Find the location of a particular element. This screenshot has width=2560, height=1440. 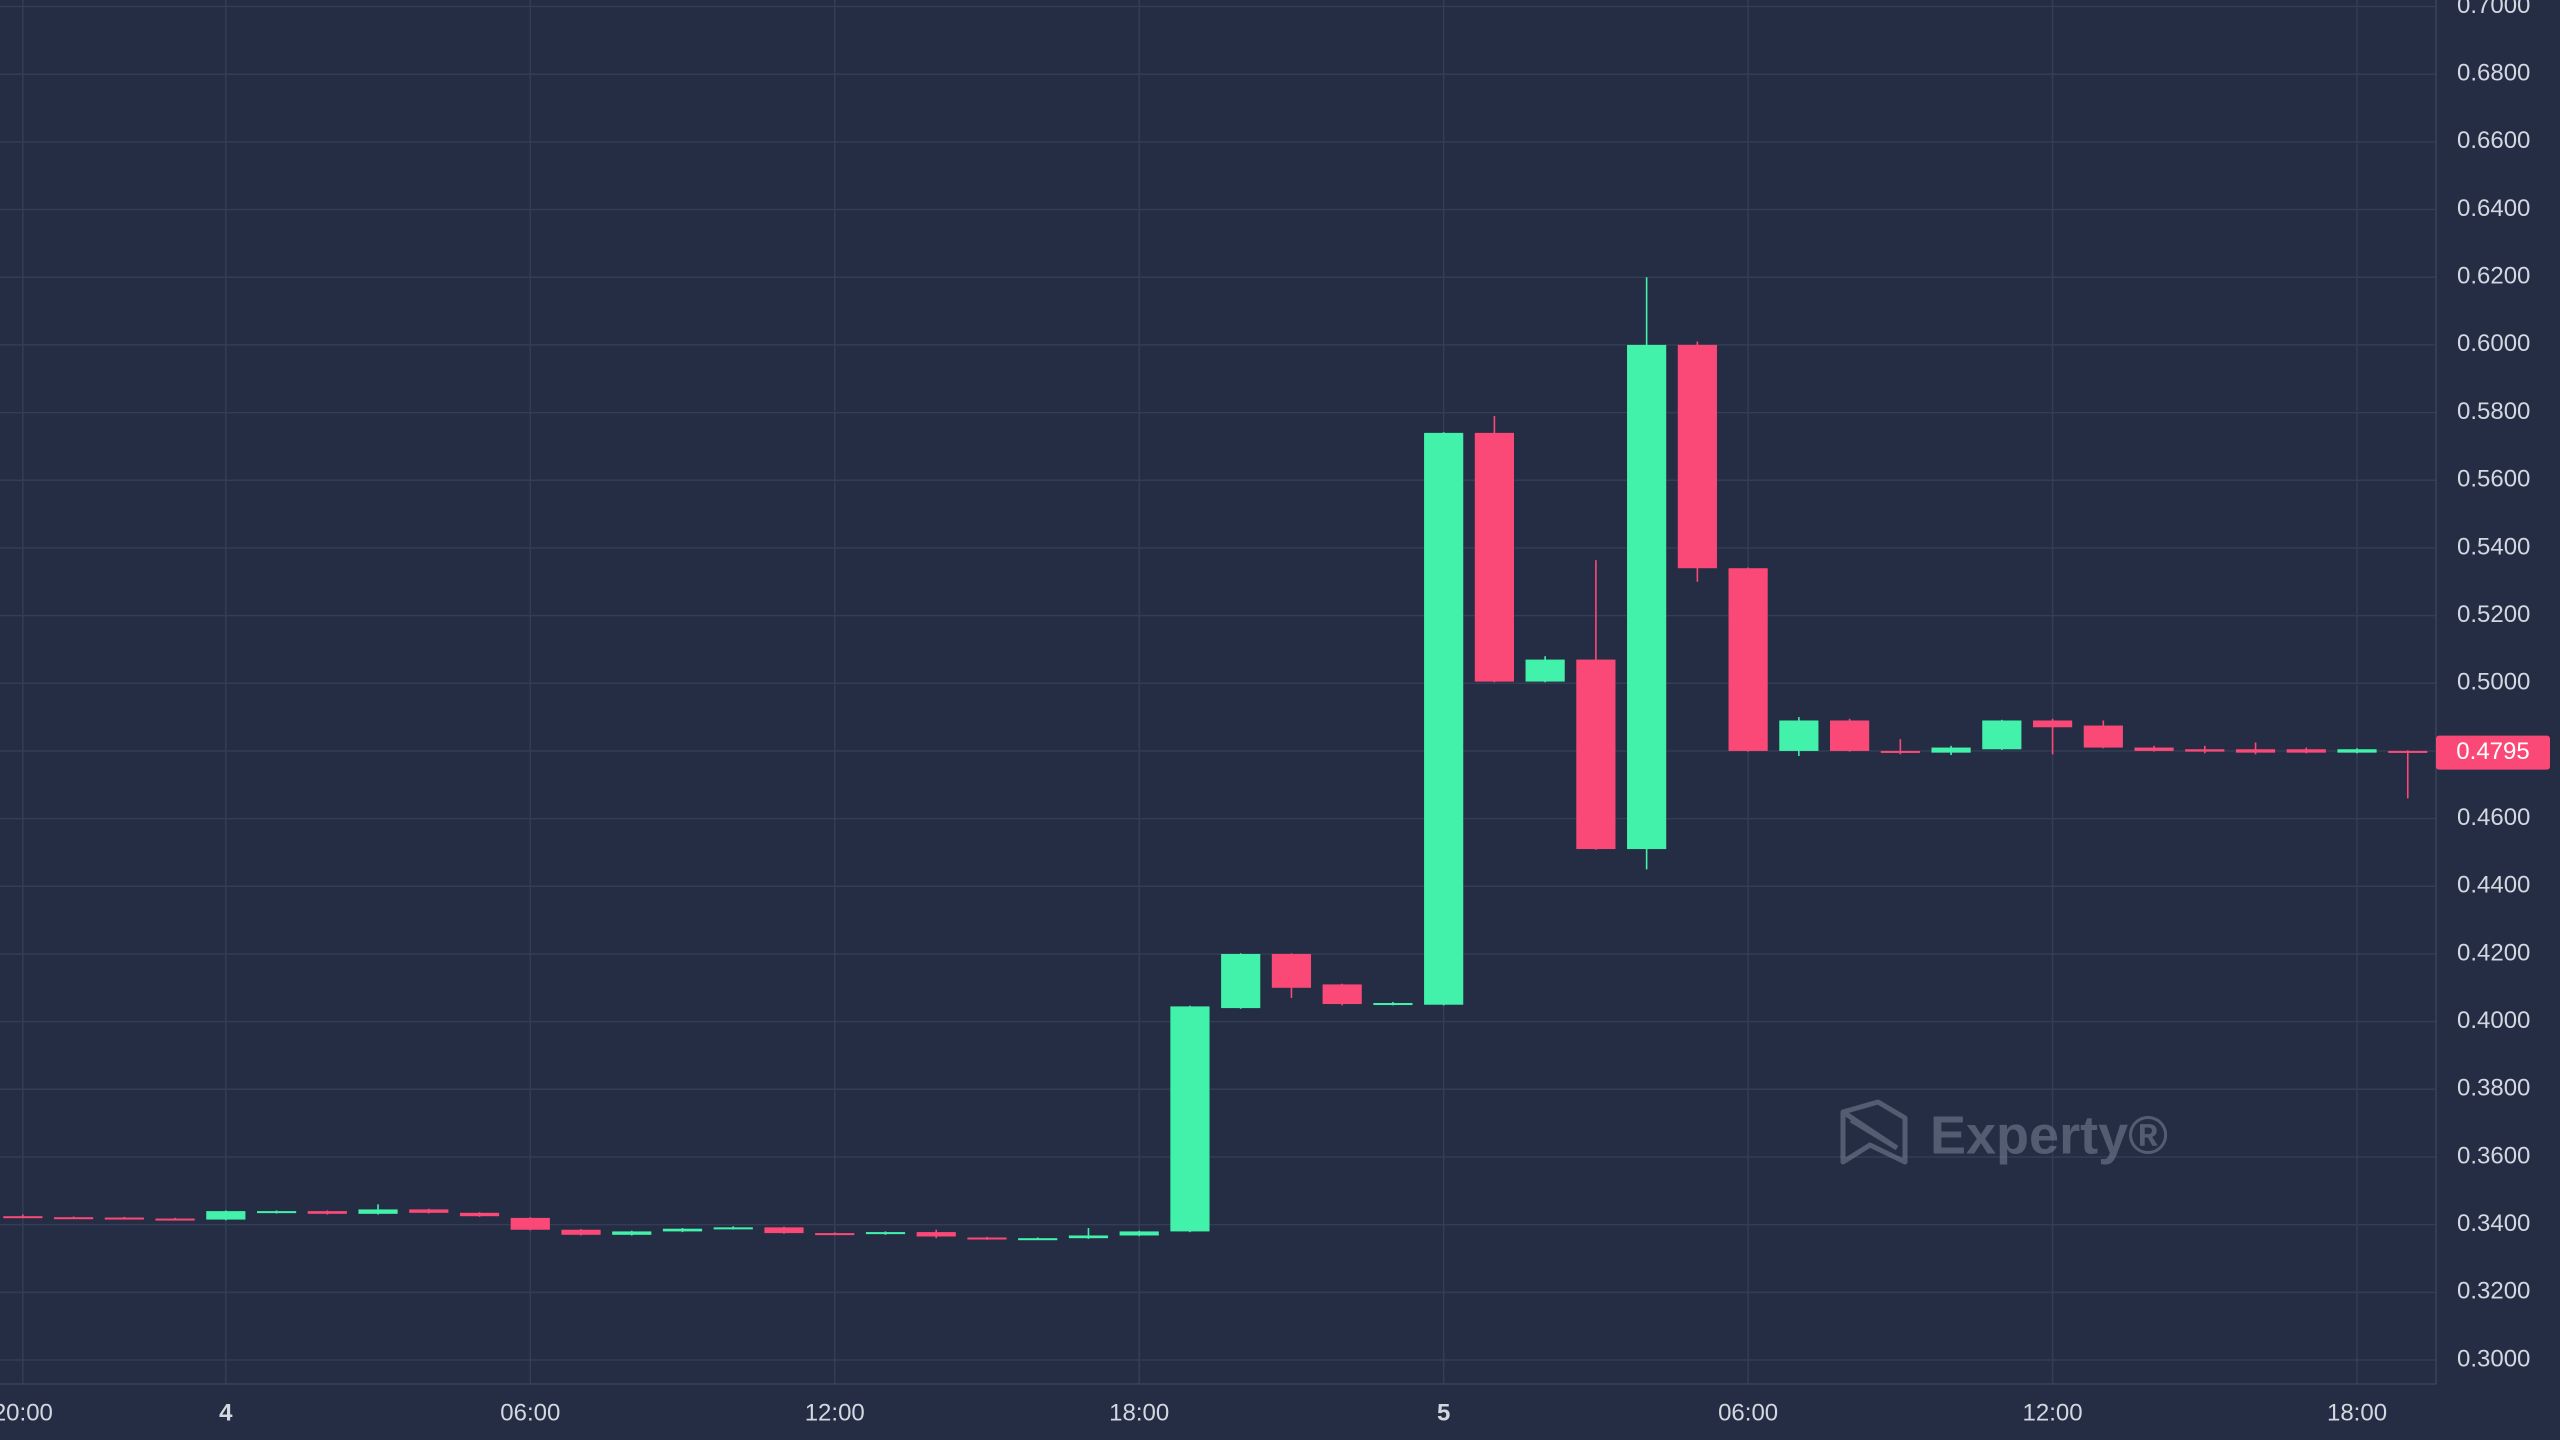

last-price-box is located at coordinates (2493, 752).